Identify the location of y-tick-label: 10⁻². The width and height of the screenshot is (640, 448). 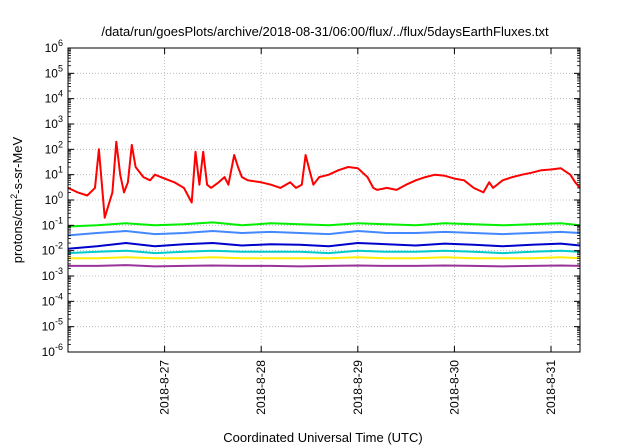
(52, 249).